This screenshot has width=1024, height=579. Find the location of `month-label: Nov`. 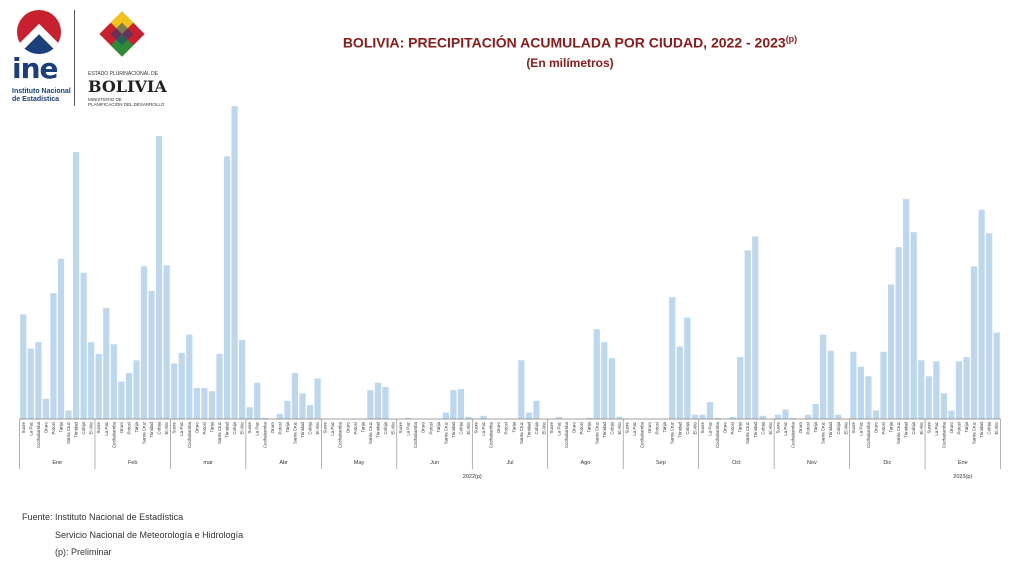

month-label: Nov is located at coordinates (812, 463).